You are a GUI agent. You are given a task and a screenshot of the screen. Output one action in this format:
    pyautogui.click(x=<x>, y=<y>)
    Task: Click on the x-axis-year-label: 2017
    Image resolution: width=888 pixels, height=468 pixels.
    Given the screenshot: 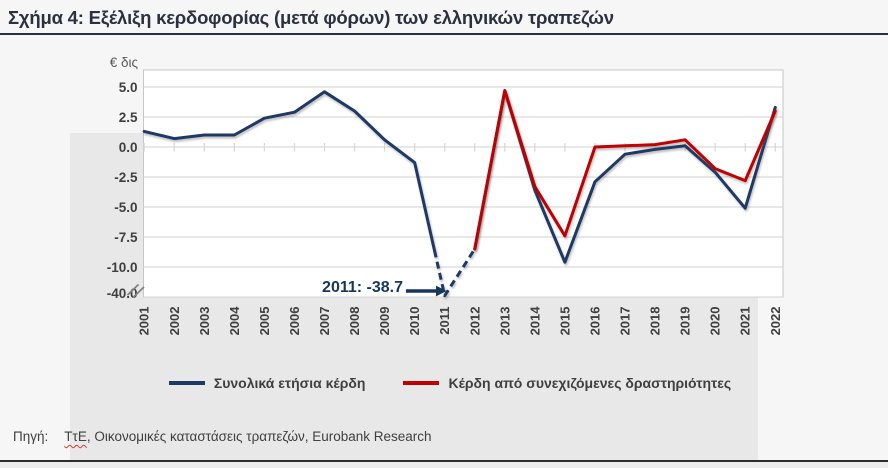 What is the action you would take?
    pyautogui.click(x=625, y=321)
    